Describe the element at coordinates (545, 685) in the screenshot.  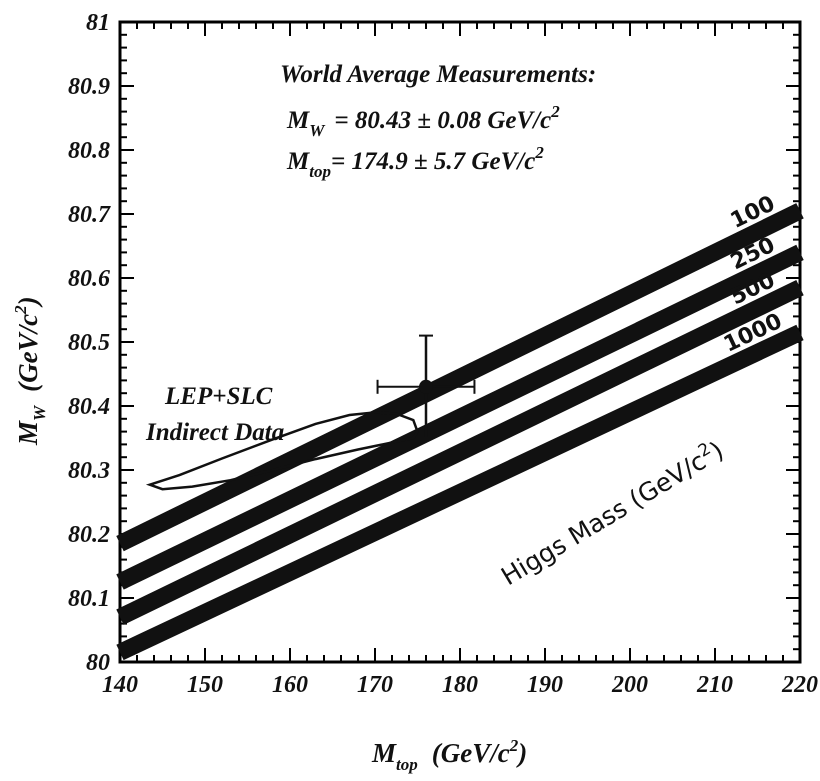
I see `x-tick-label: 190` at that location.